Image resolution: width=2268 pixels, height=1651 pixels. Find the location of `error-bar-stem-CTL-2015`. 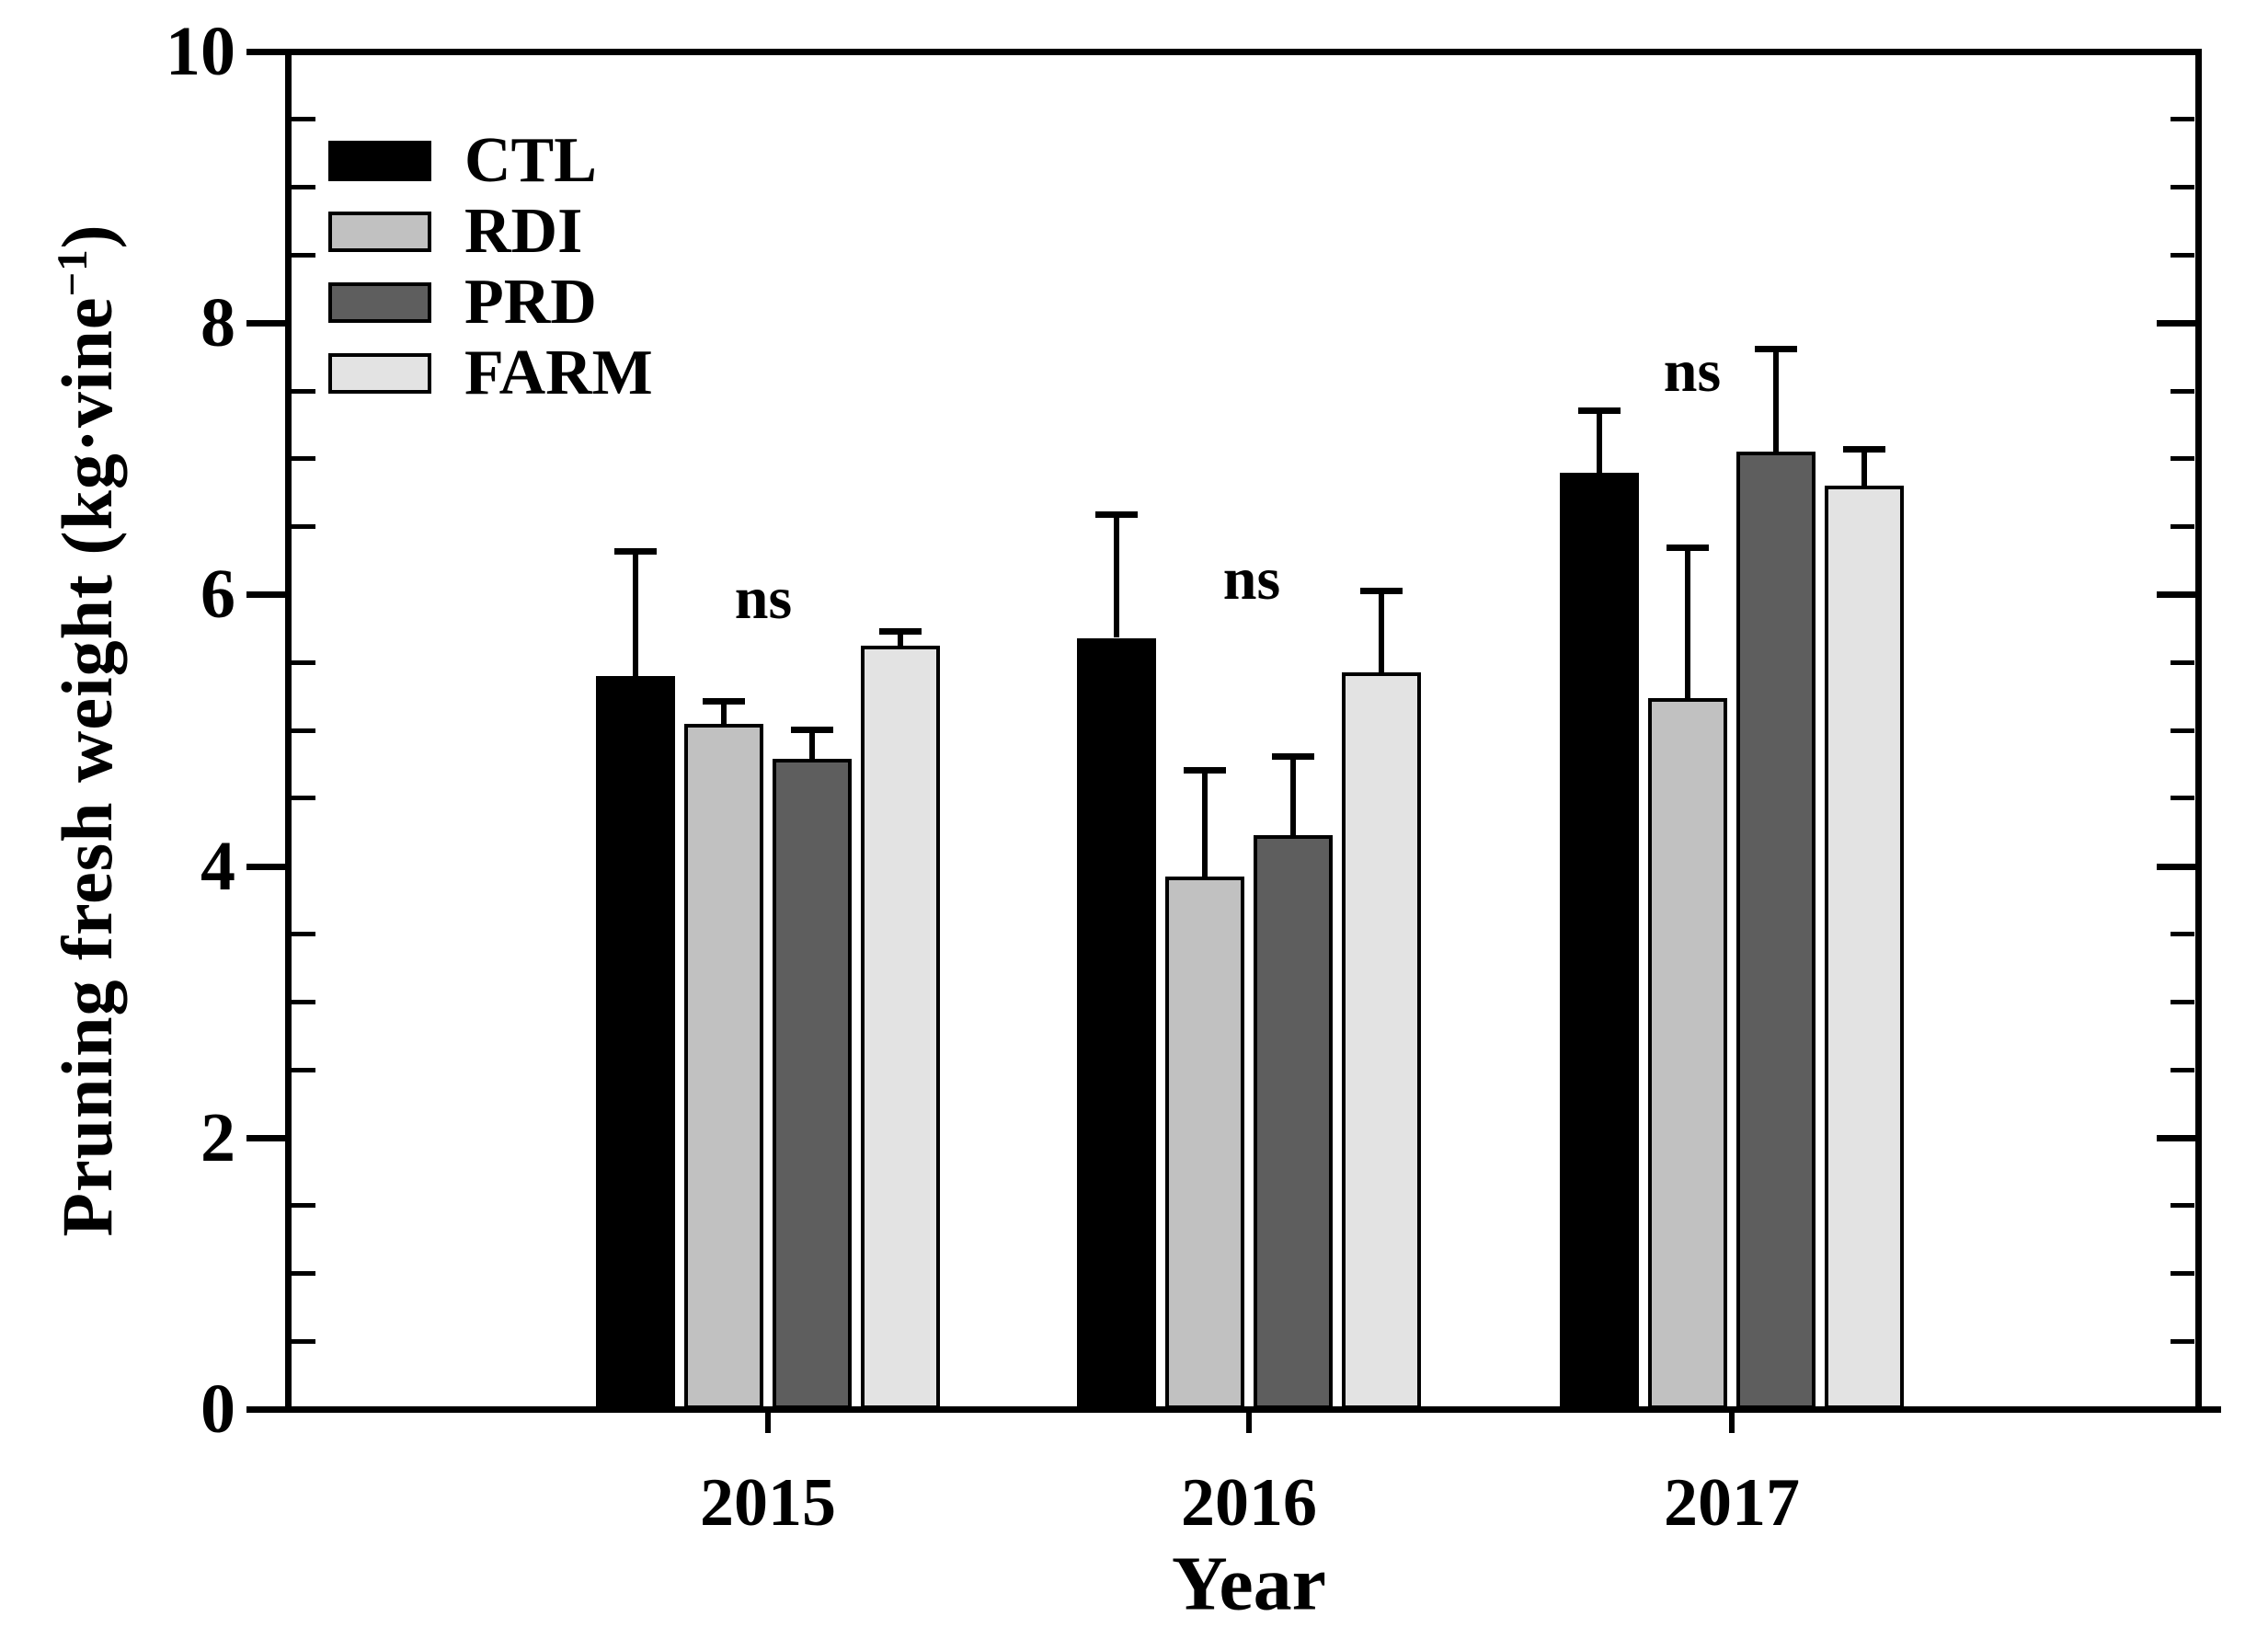

error-bar-stem-CTL-2015 is located at coordinates (635, 613).